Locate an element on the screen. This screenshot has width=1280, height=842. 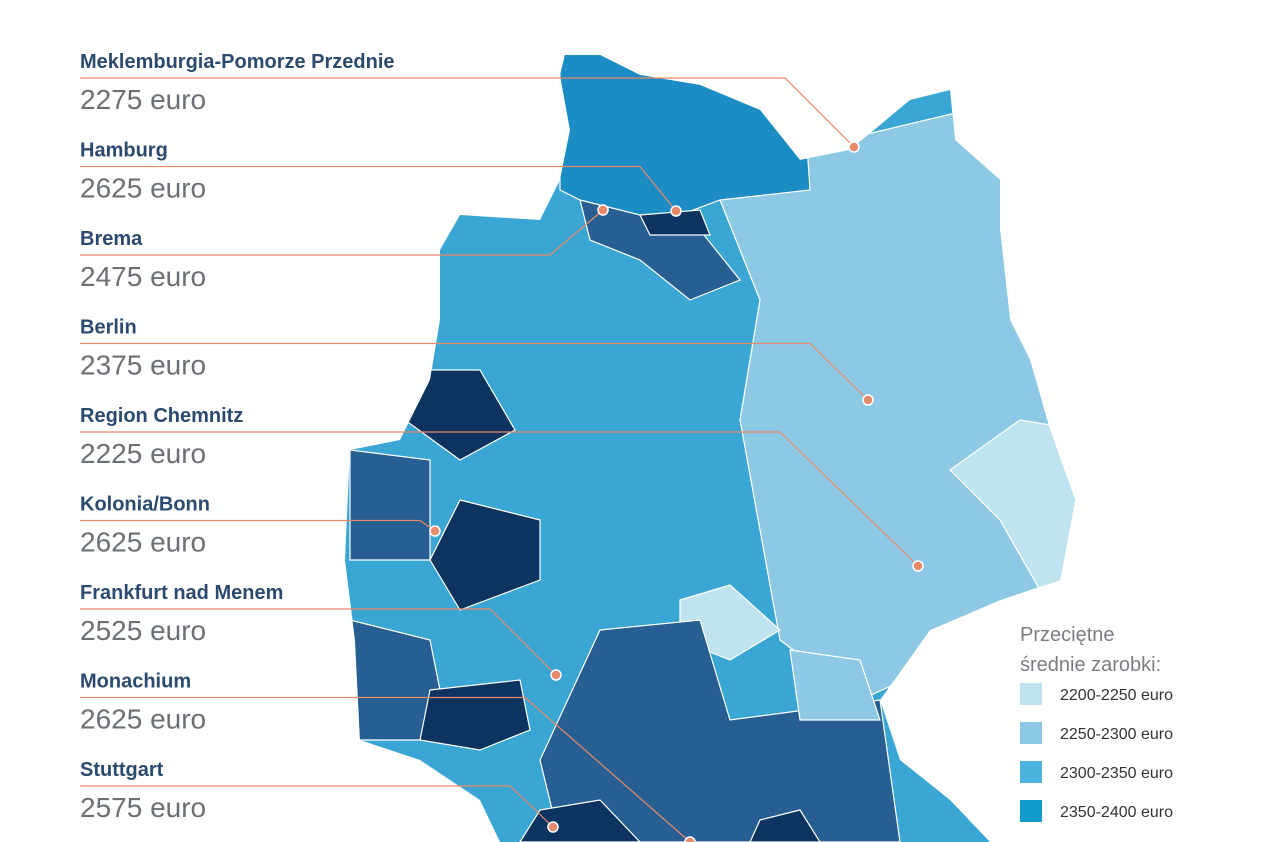
legend-label: 2350-2400 euro is located at coordinates (1116, 812).